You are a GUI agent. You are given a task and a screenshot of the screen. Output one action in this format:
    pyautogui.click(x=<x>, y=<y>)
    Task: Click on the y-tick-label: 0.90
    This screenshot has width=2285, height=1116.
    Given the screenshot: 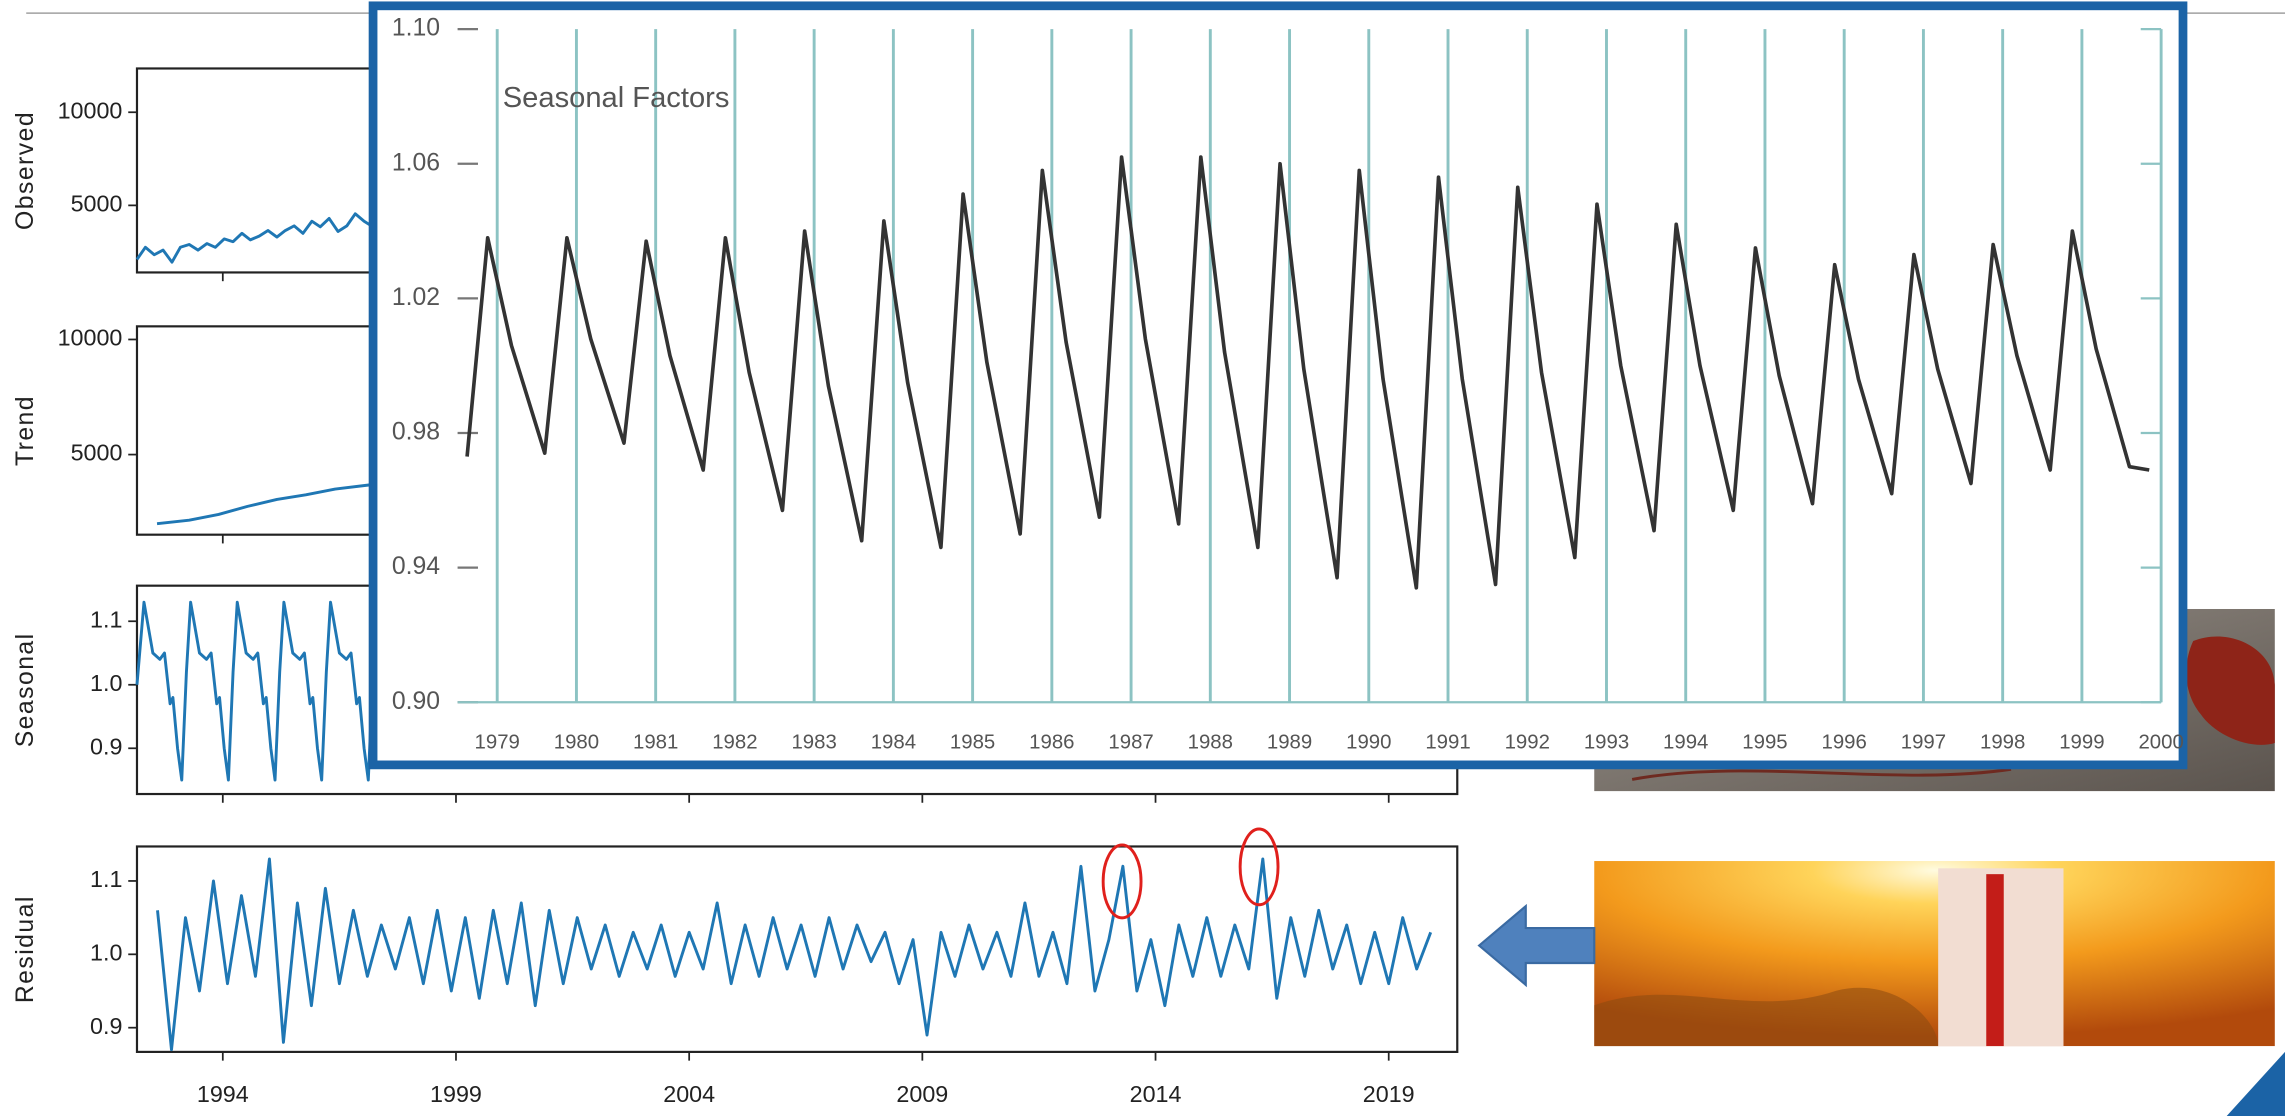 What is the action you would take?
    pyautogui.click(x=416, y=701)
    